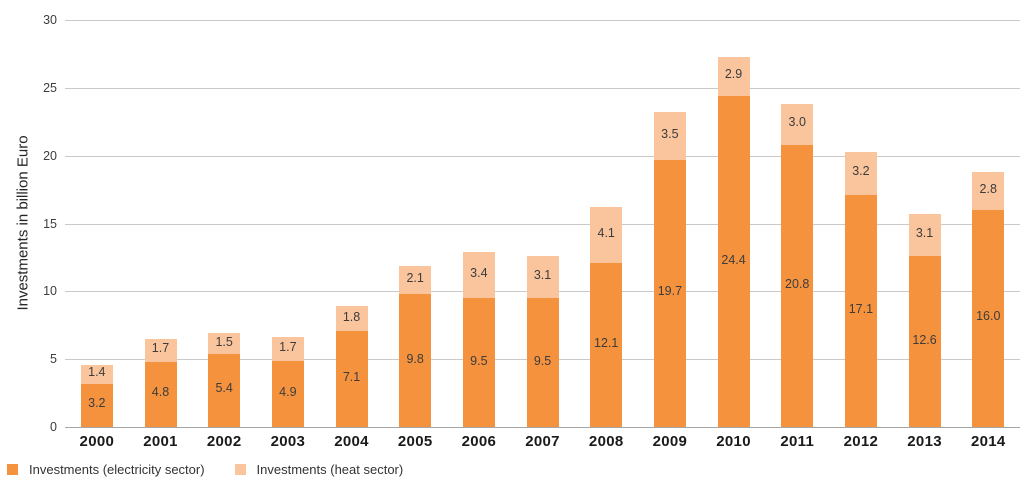 This screenshot has width=1024, height=491. What do you see at coordinates (50, 87) in the screenshot?
I see `y-tick-label: 25` at bounding box center [50, 87].